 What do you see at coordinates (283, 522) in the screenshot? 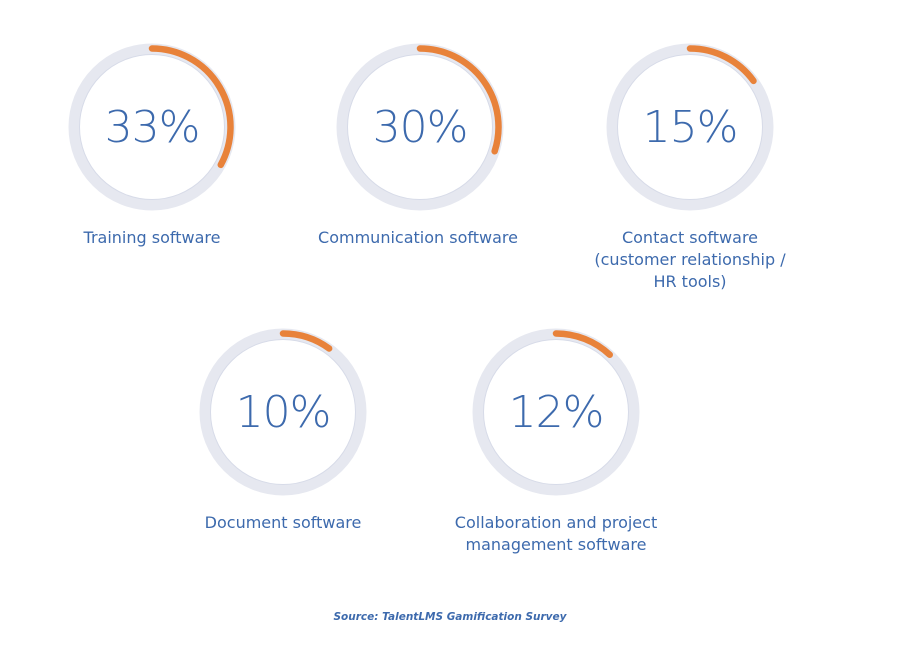
I see `donut-label: Document software` at bounding box center [283, 522].